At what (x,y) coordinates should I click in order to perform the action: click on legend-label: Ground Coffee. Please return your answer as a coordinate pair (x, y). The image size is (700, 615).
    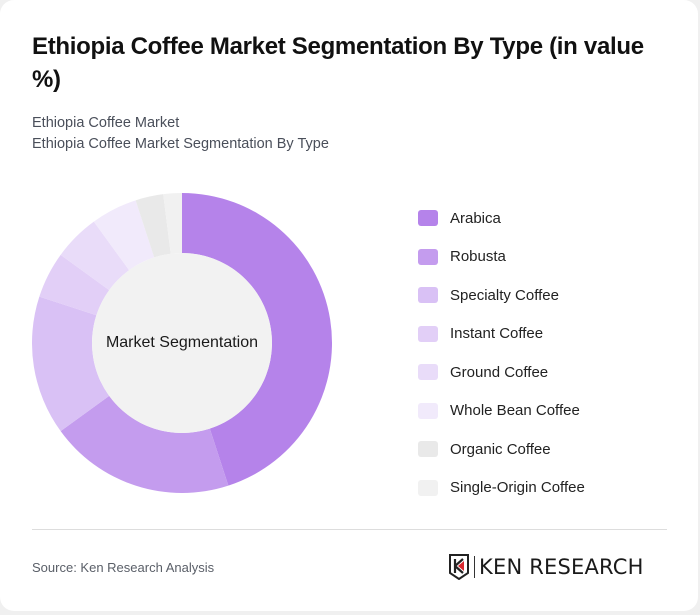
    Looking at the image, I should click on (499, 372).